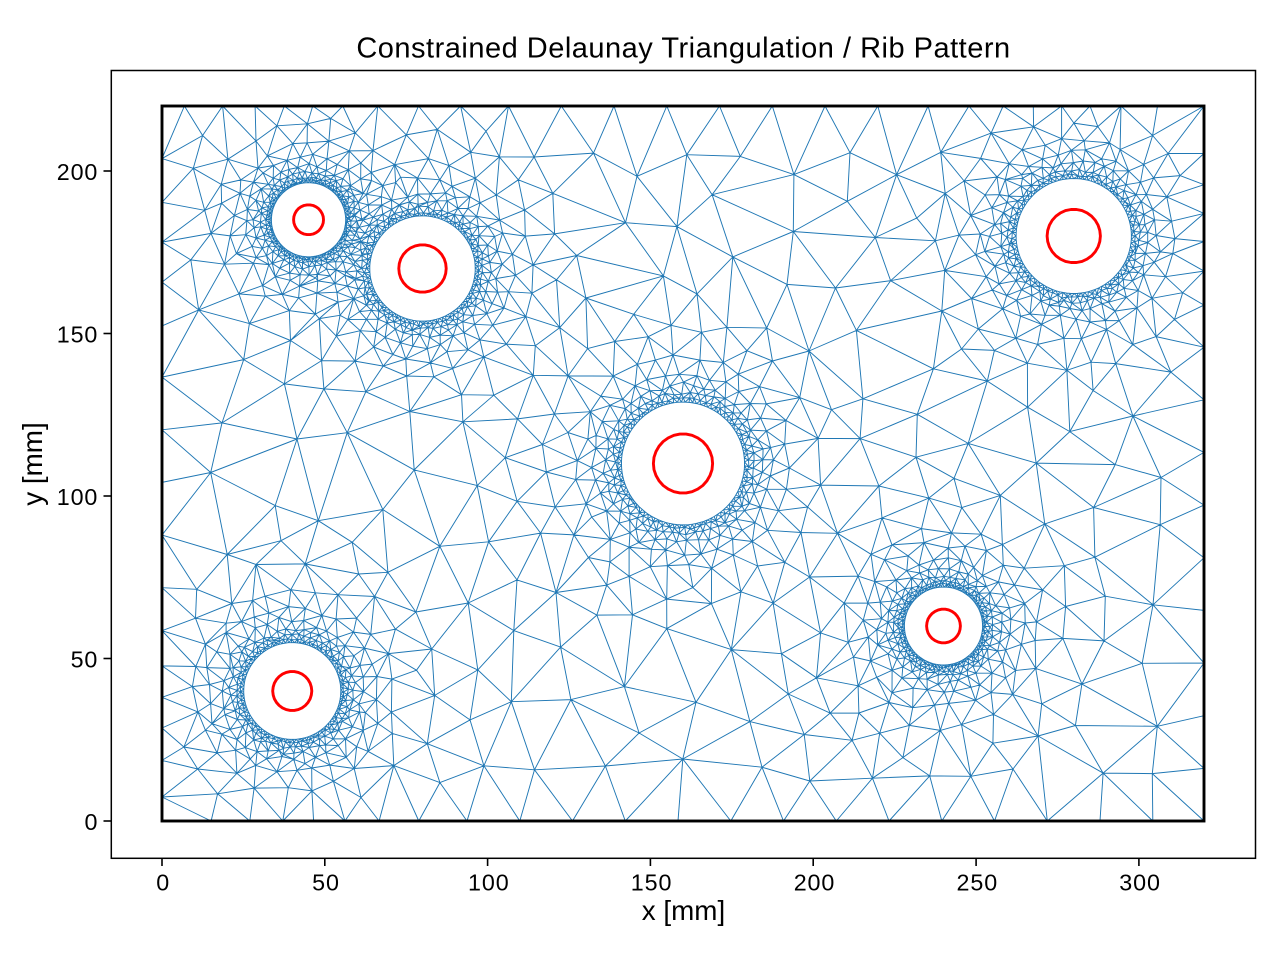 This screenshot has height=960, width=1280. Describe the element at coordinates (1140, 882) in the screenshot. I see `svg-text: 300` at that location.